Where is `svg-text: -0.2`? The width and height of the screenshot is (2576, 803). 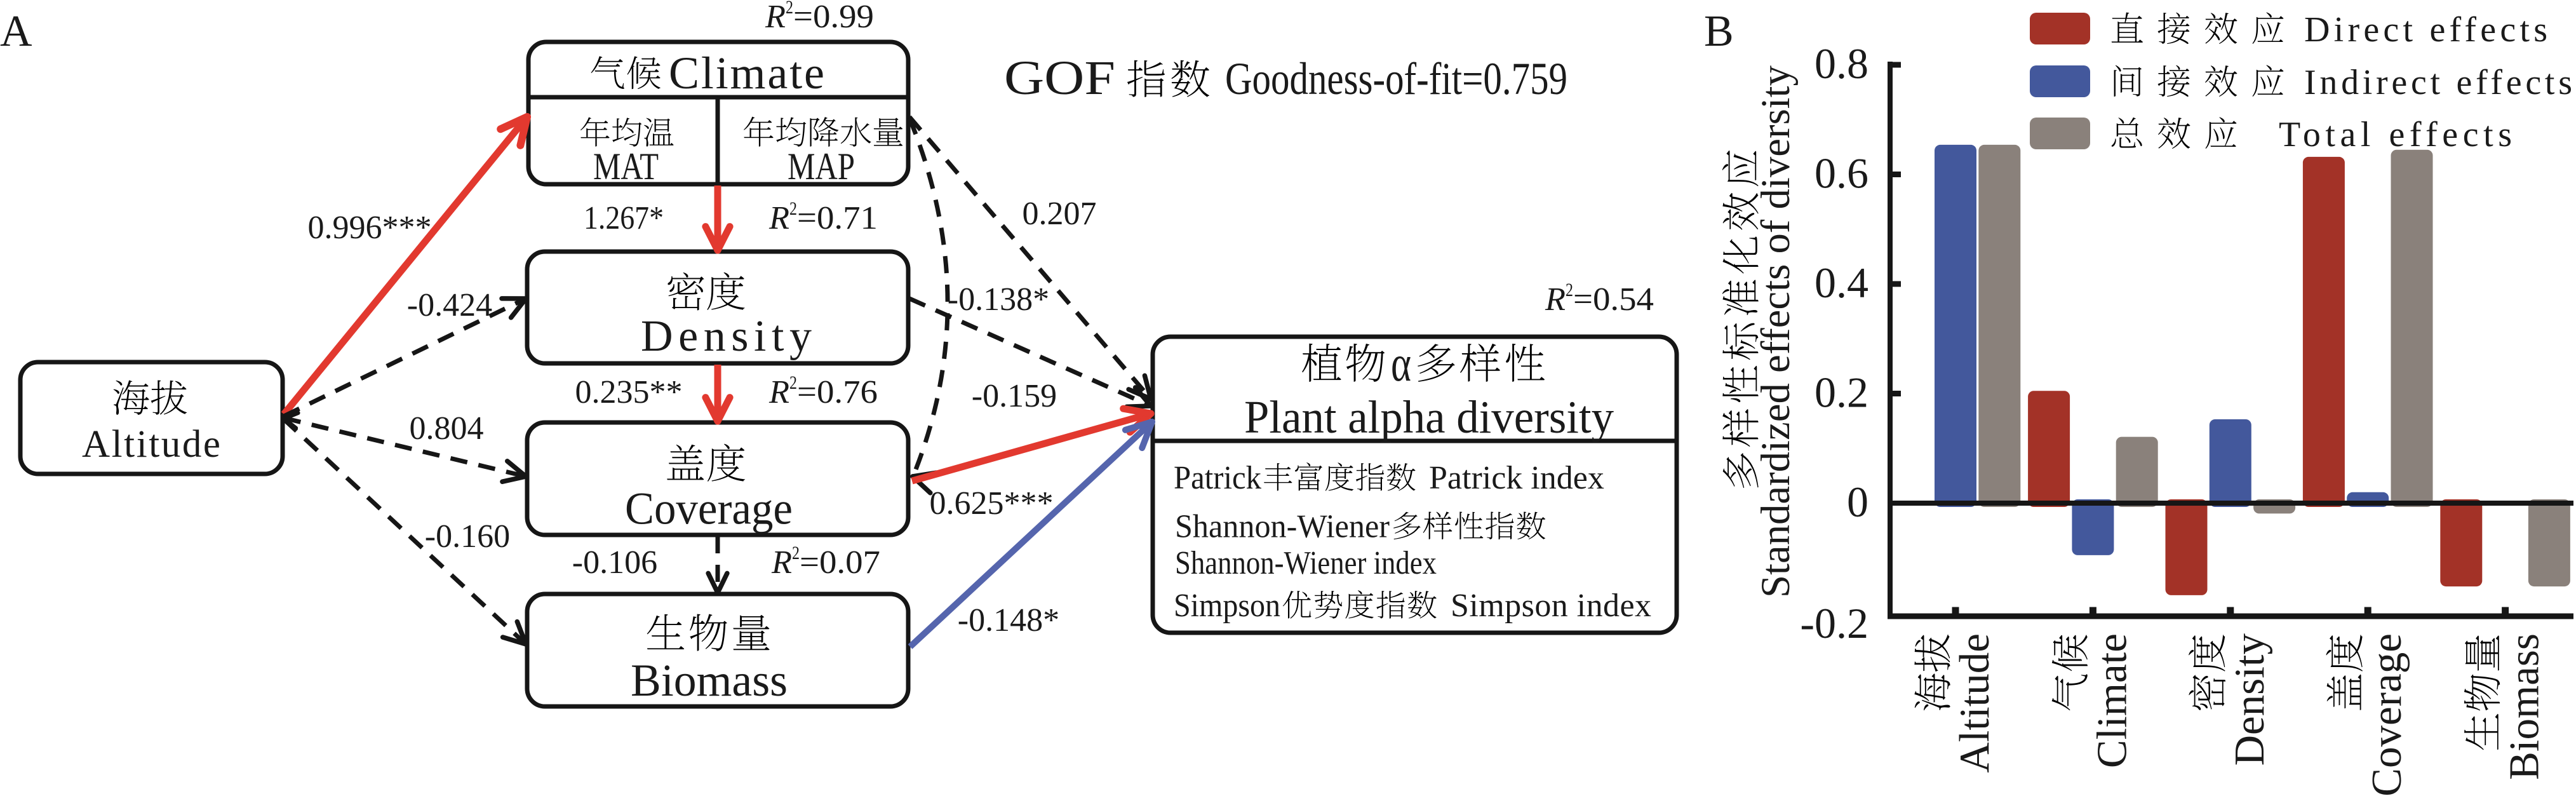 svg-text: -0.2 is located at coordinates (1834, 623).